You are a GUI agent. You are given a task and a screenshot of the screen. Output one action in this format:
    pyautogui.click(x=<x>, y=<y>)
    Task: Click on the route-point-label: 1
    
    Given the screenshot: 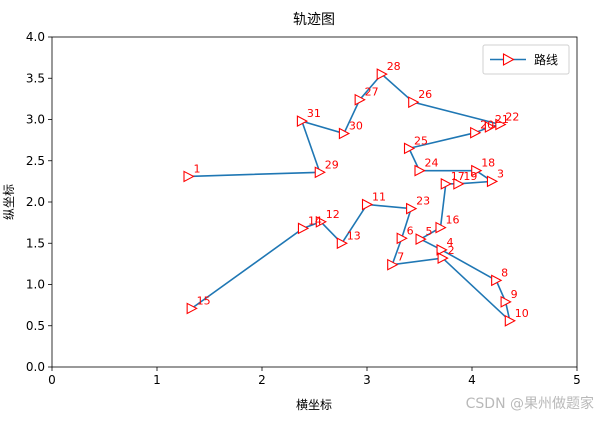 What is the action you would take?
    pyautogui.click(x=197, y=168)
    